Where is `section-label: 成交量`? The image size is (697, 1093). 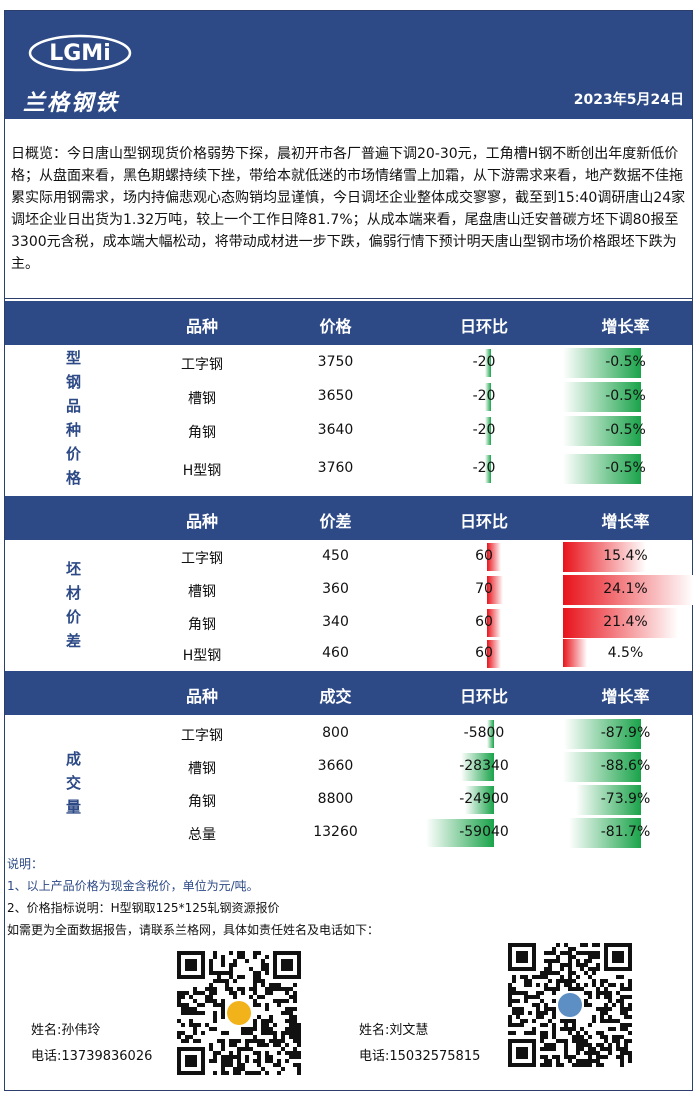
section-label: 成交量 is located at coordinates (73, 783).